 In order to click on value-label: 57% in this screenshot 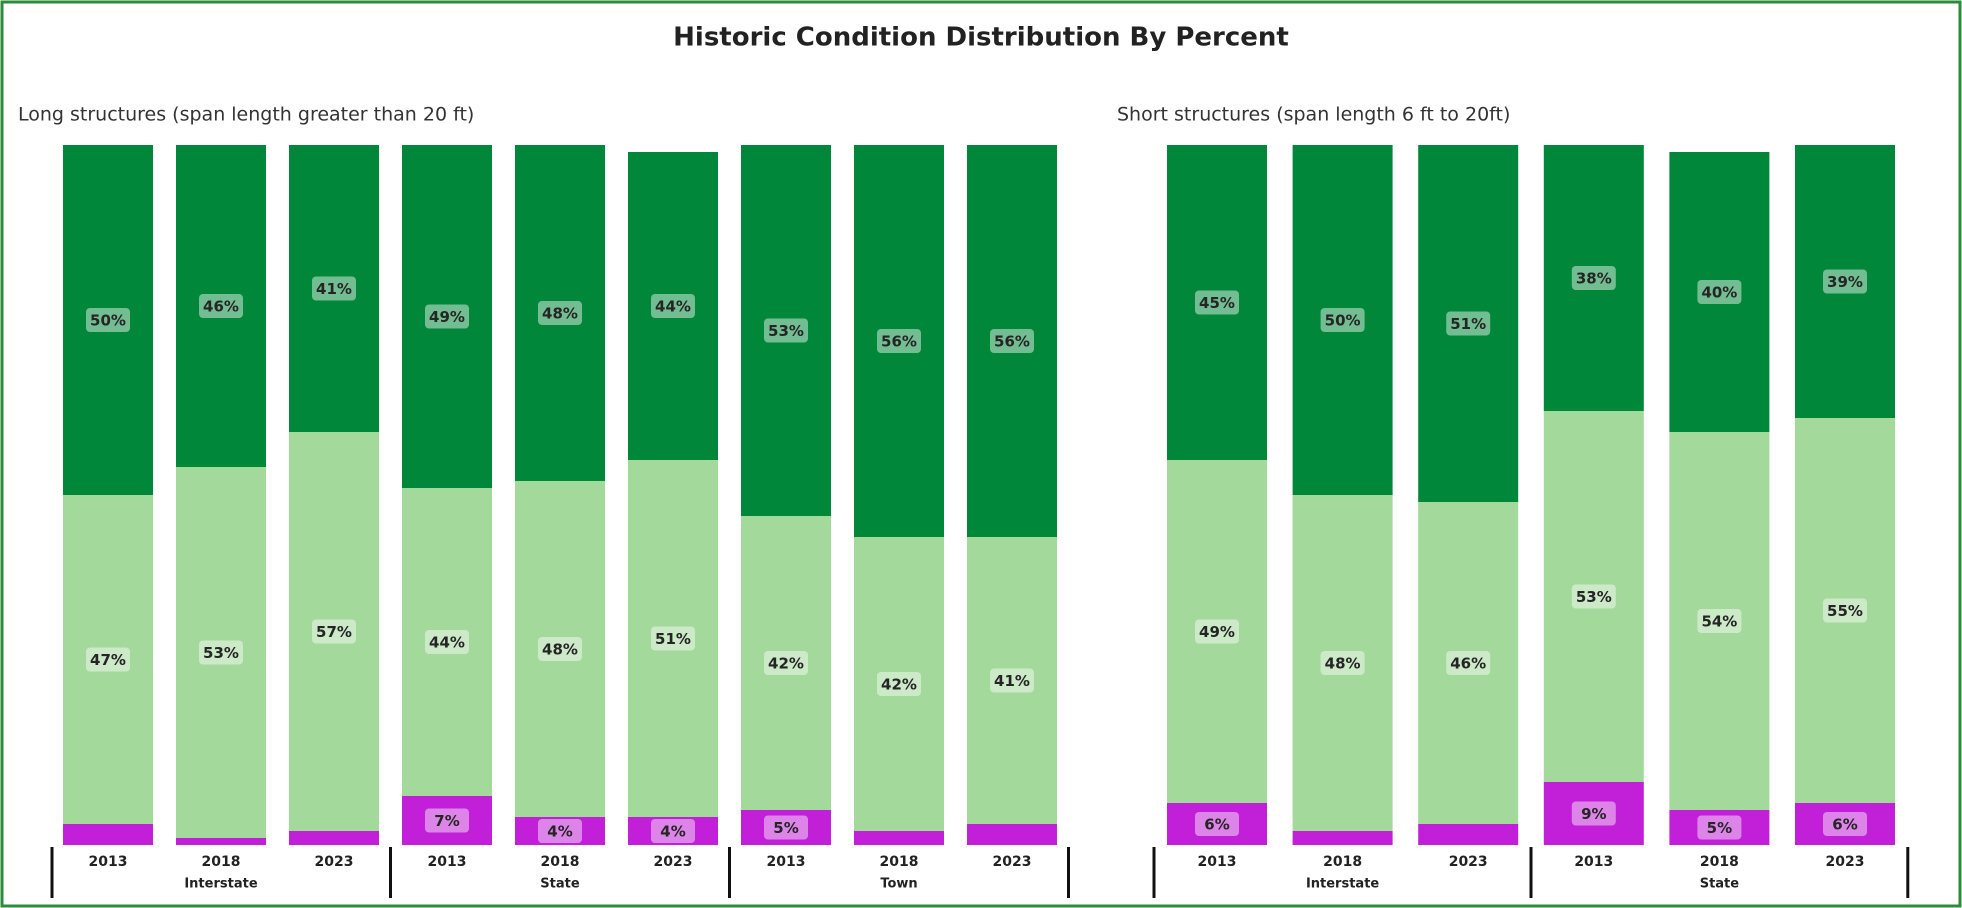, I will do `click(334, 632)`.